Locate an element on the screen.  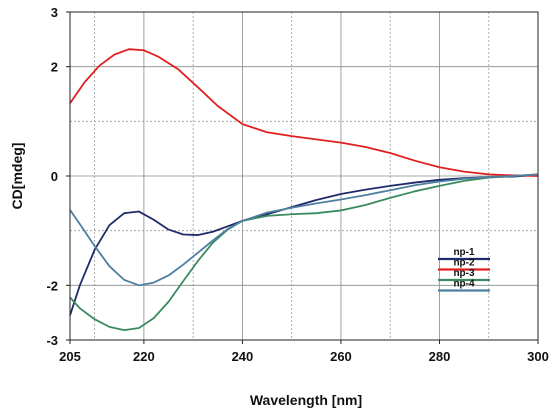
x-tick-label: 220 is located at coordinates (144, 356).